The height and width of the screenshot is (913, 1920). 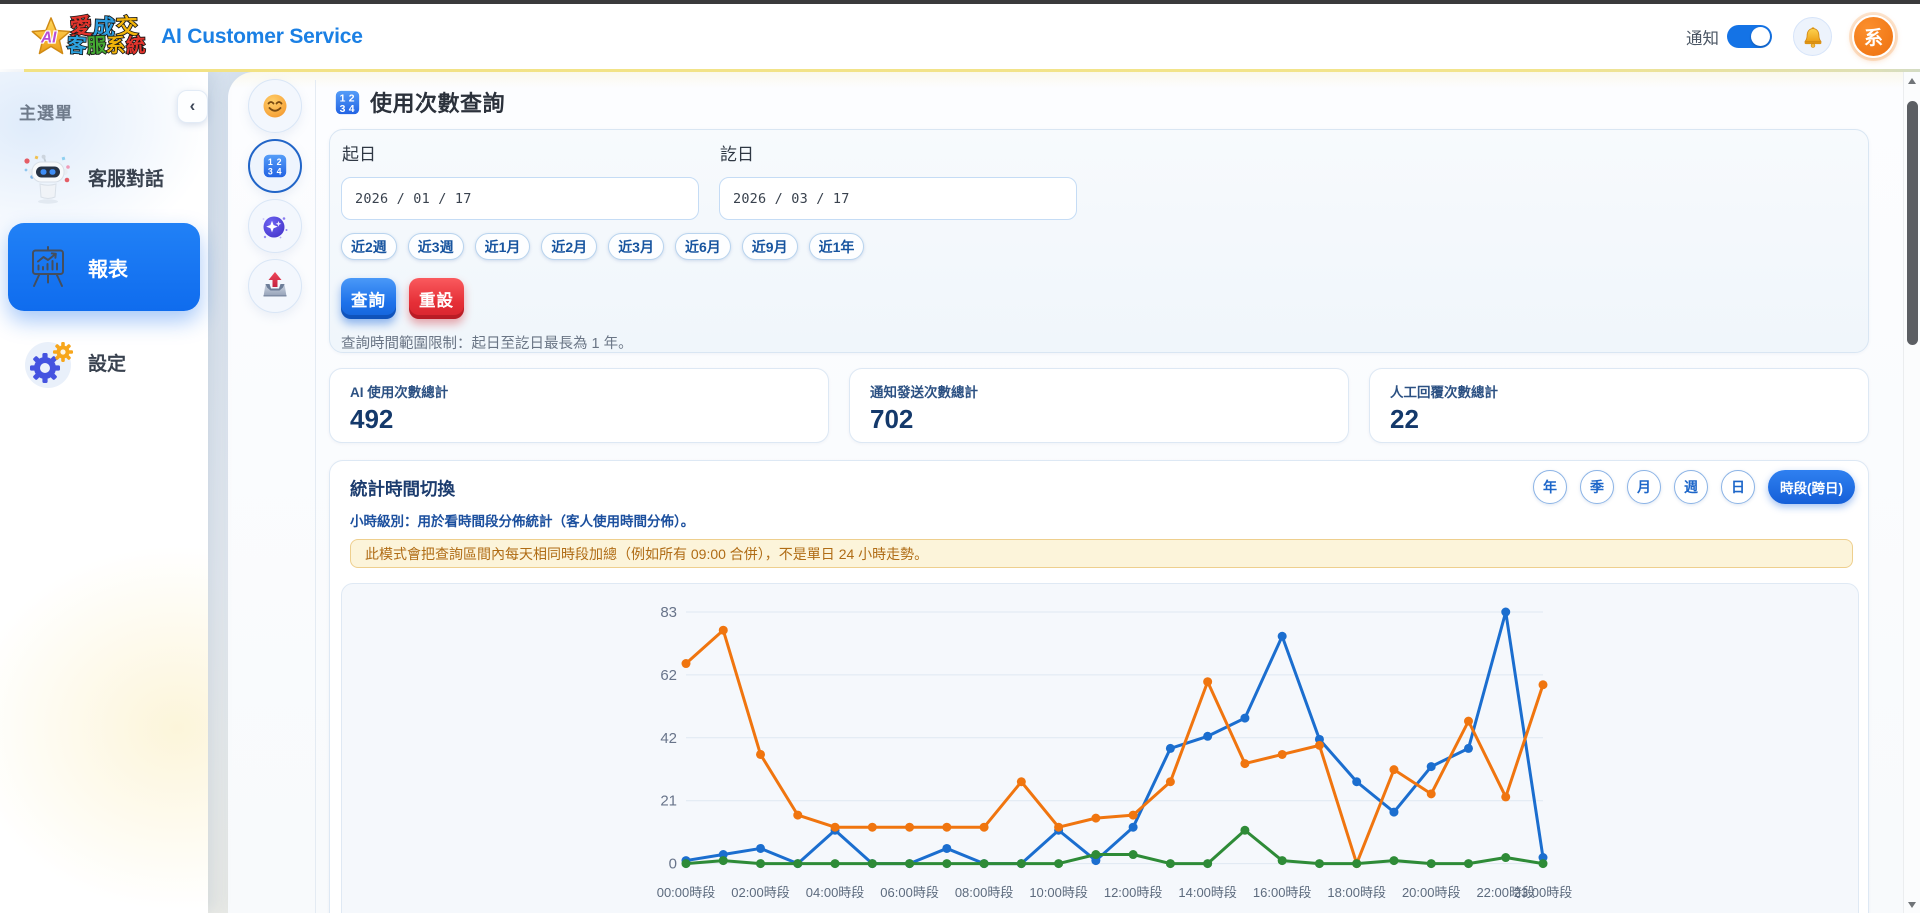 What do you see at coordinates (1099, 405) in the screenshot?
I see `stats-row: AI 使用次數總計 492 通知發送次數總計 702 人工回覆次數總計 22` at bounding box center [1099, 405].